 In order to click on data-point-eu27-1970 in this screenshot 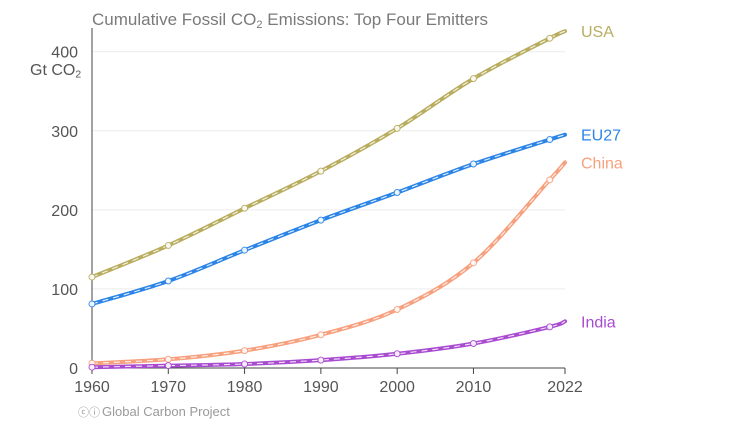, I will do `click(168, 281)`.